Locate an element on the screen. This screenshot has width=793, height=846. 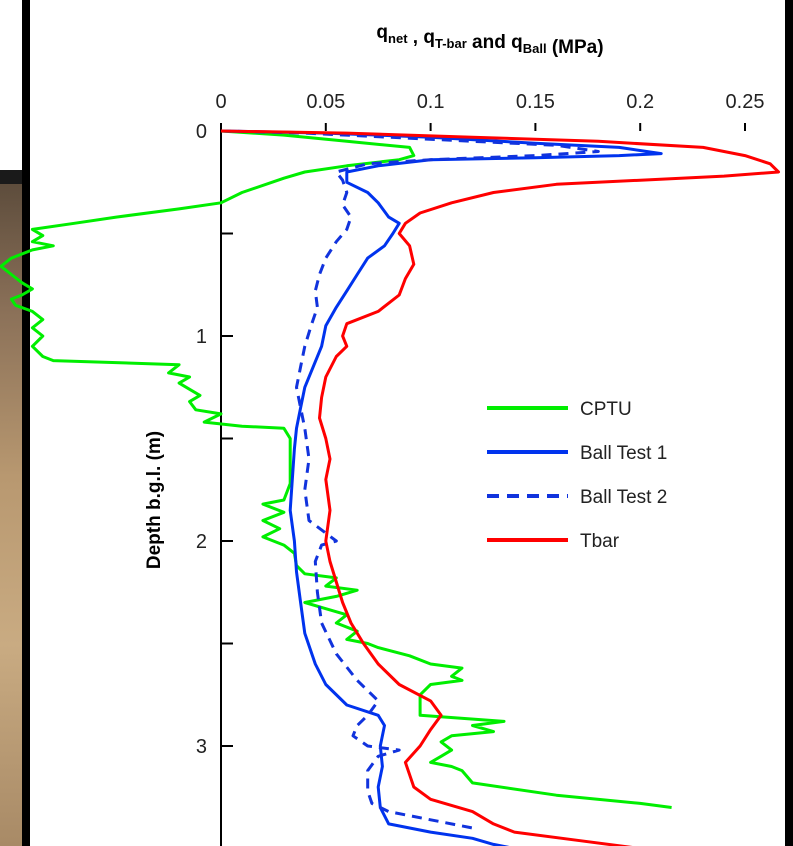
legend-label-2: Ball Test 2 is located at coordinates (623, 497).